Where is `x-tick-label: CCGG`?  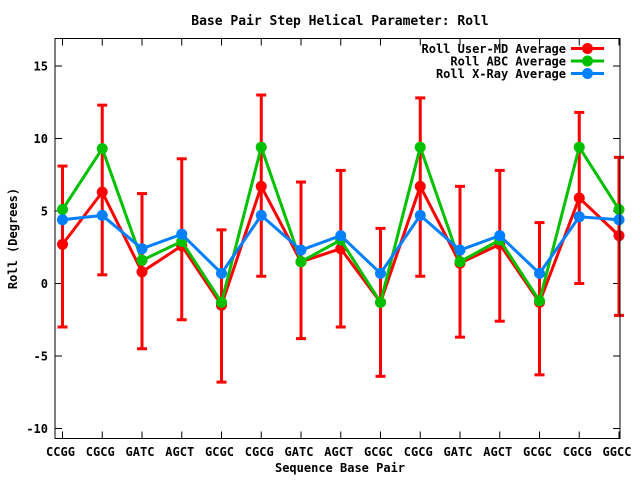 x-tick-label: CCGG is located at coordinates (60, 452).